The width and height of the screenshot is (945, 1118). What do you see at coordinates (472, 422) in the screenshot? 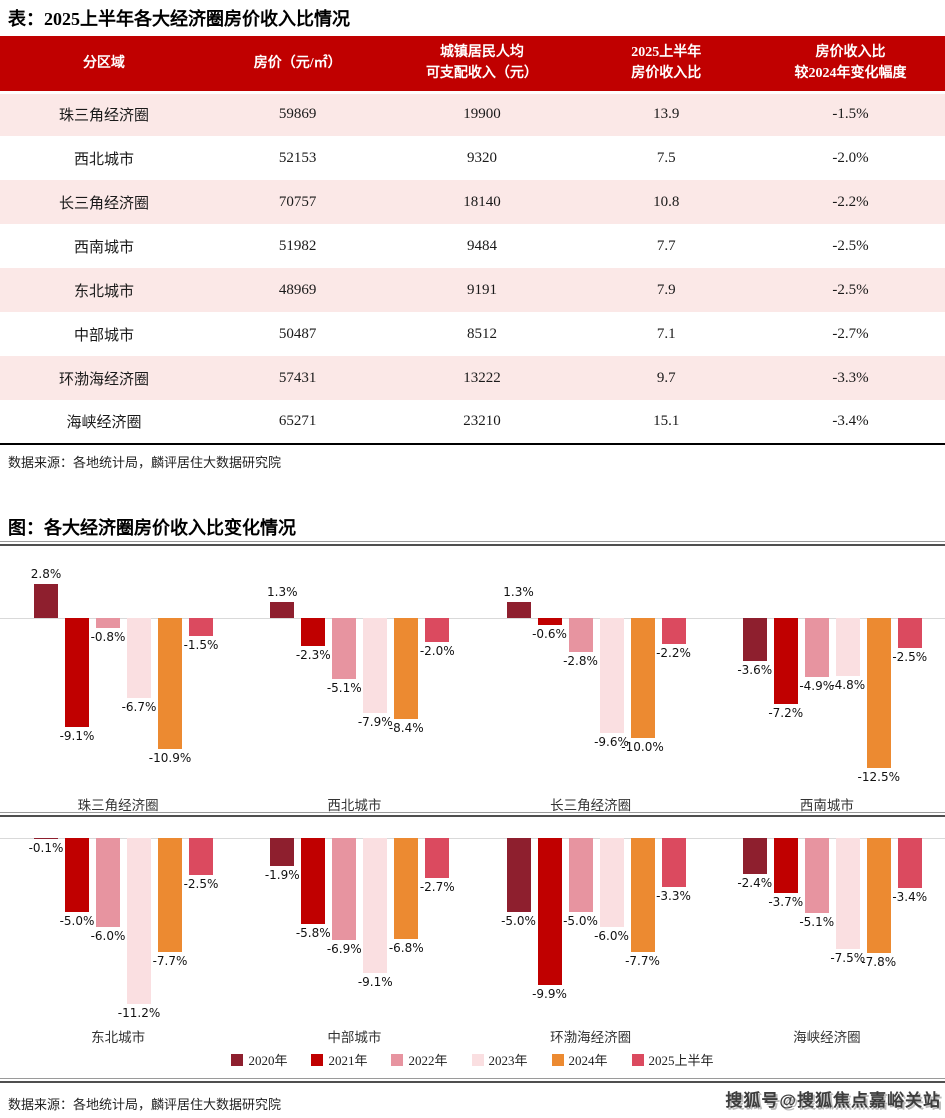
I see `table-row: 海峡经济圈 65271 23210 15.1 -3.4%` at bounding box center [472, 422].